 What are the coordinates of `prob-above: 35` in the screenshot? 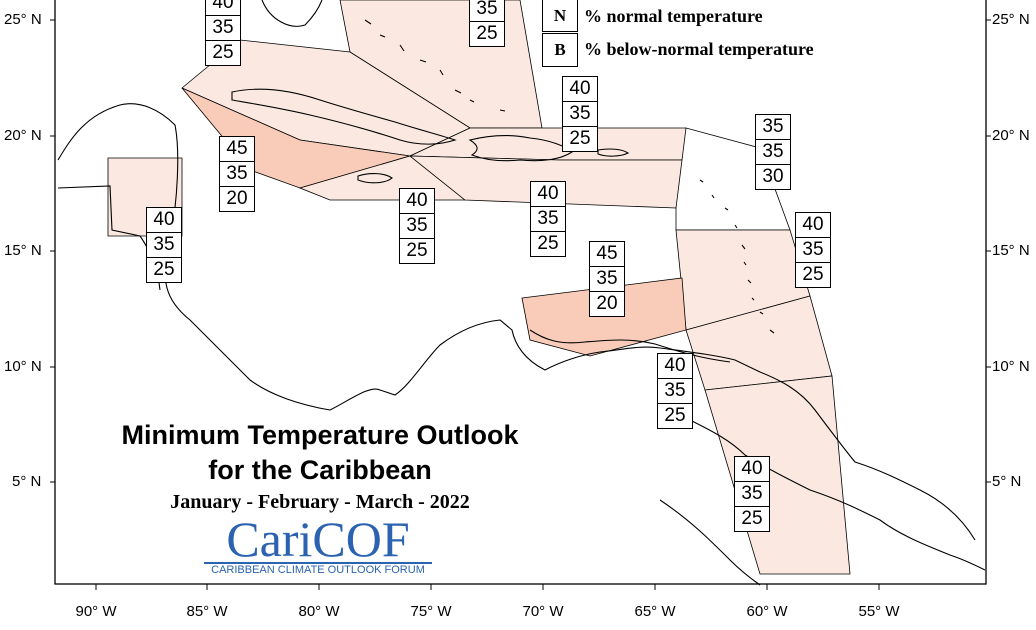 It's located at (773, 127).